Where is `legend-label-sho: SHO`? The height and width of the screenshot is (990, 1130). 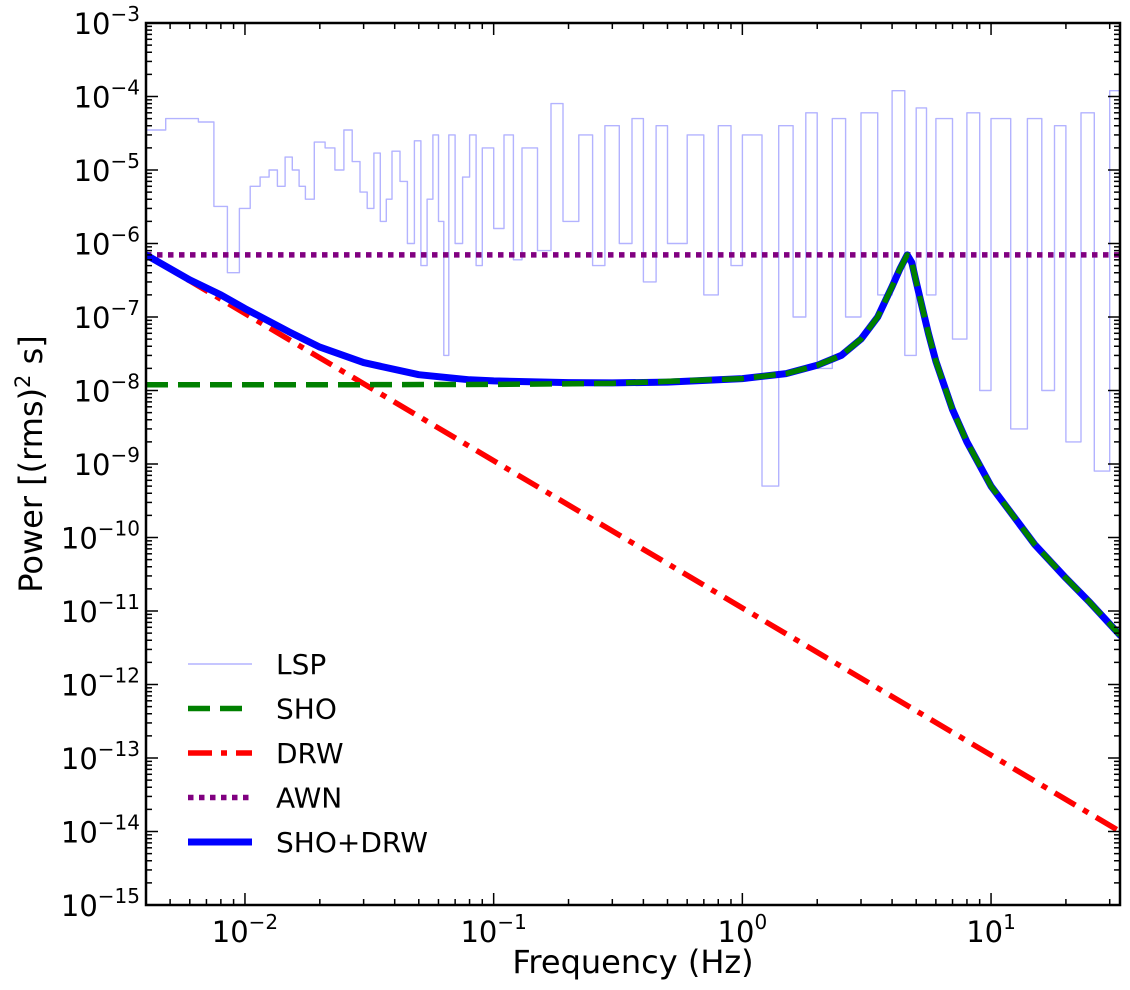 legend-label-sho: SHO is located at coordinates (306, 709).